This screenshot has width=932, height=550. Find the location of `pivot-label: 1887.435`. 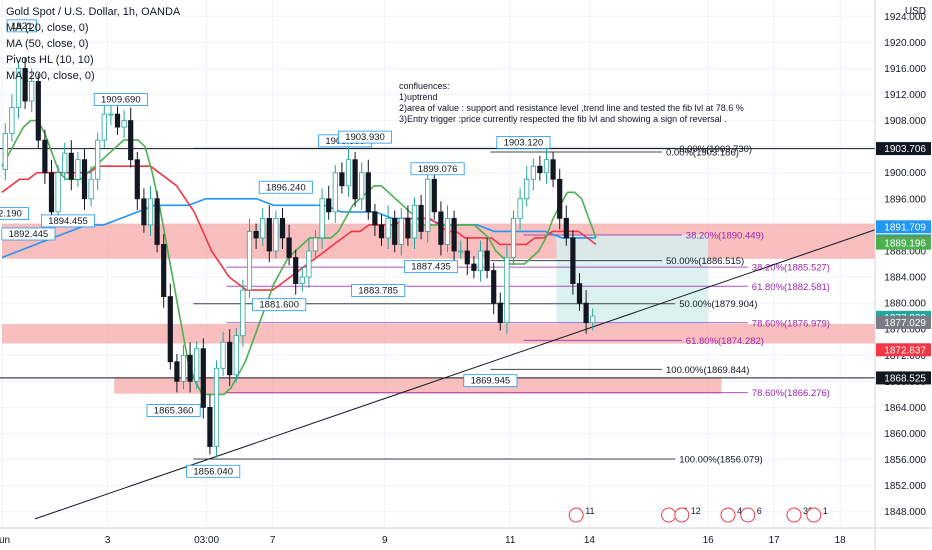

pivot-label: 1887.435 is located at coordinates (431, 267).